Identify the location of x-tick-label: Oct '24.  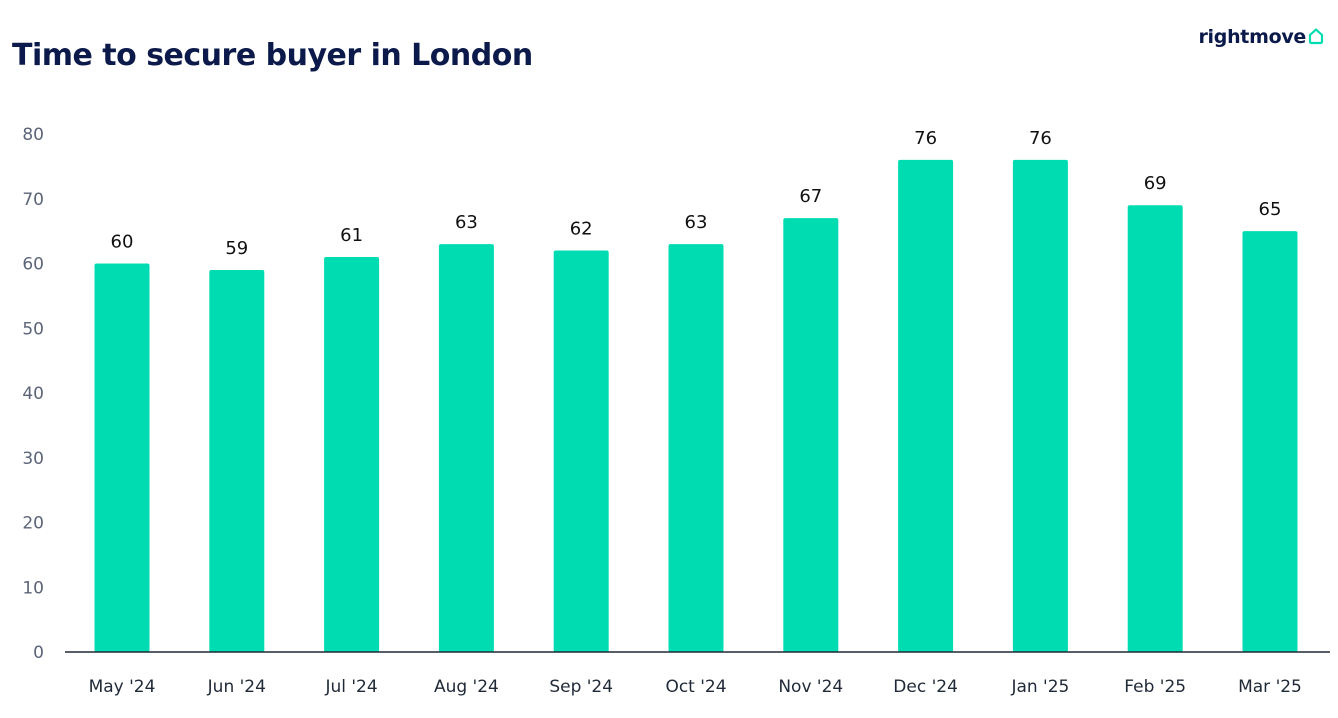
(695, 687).